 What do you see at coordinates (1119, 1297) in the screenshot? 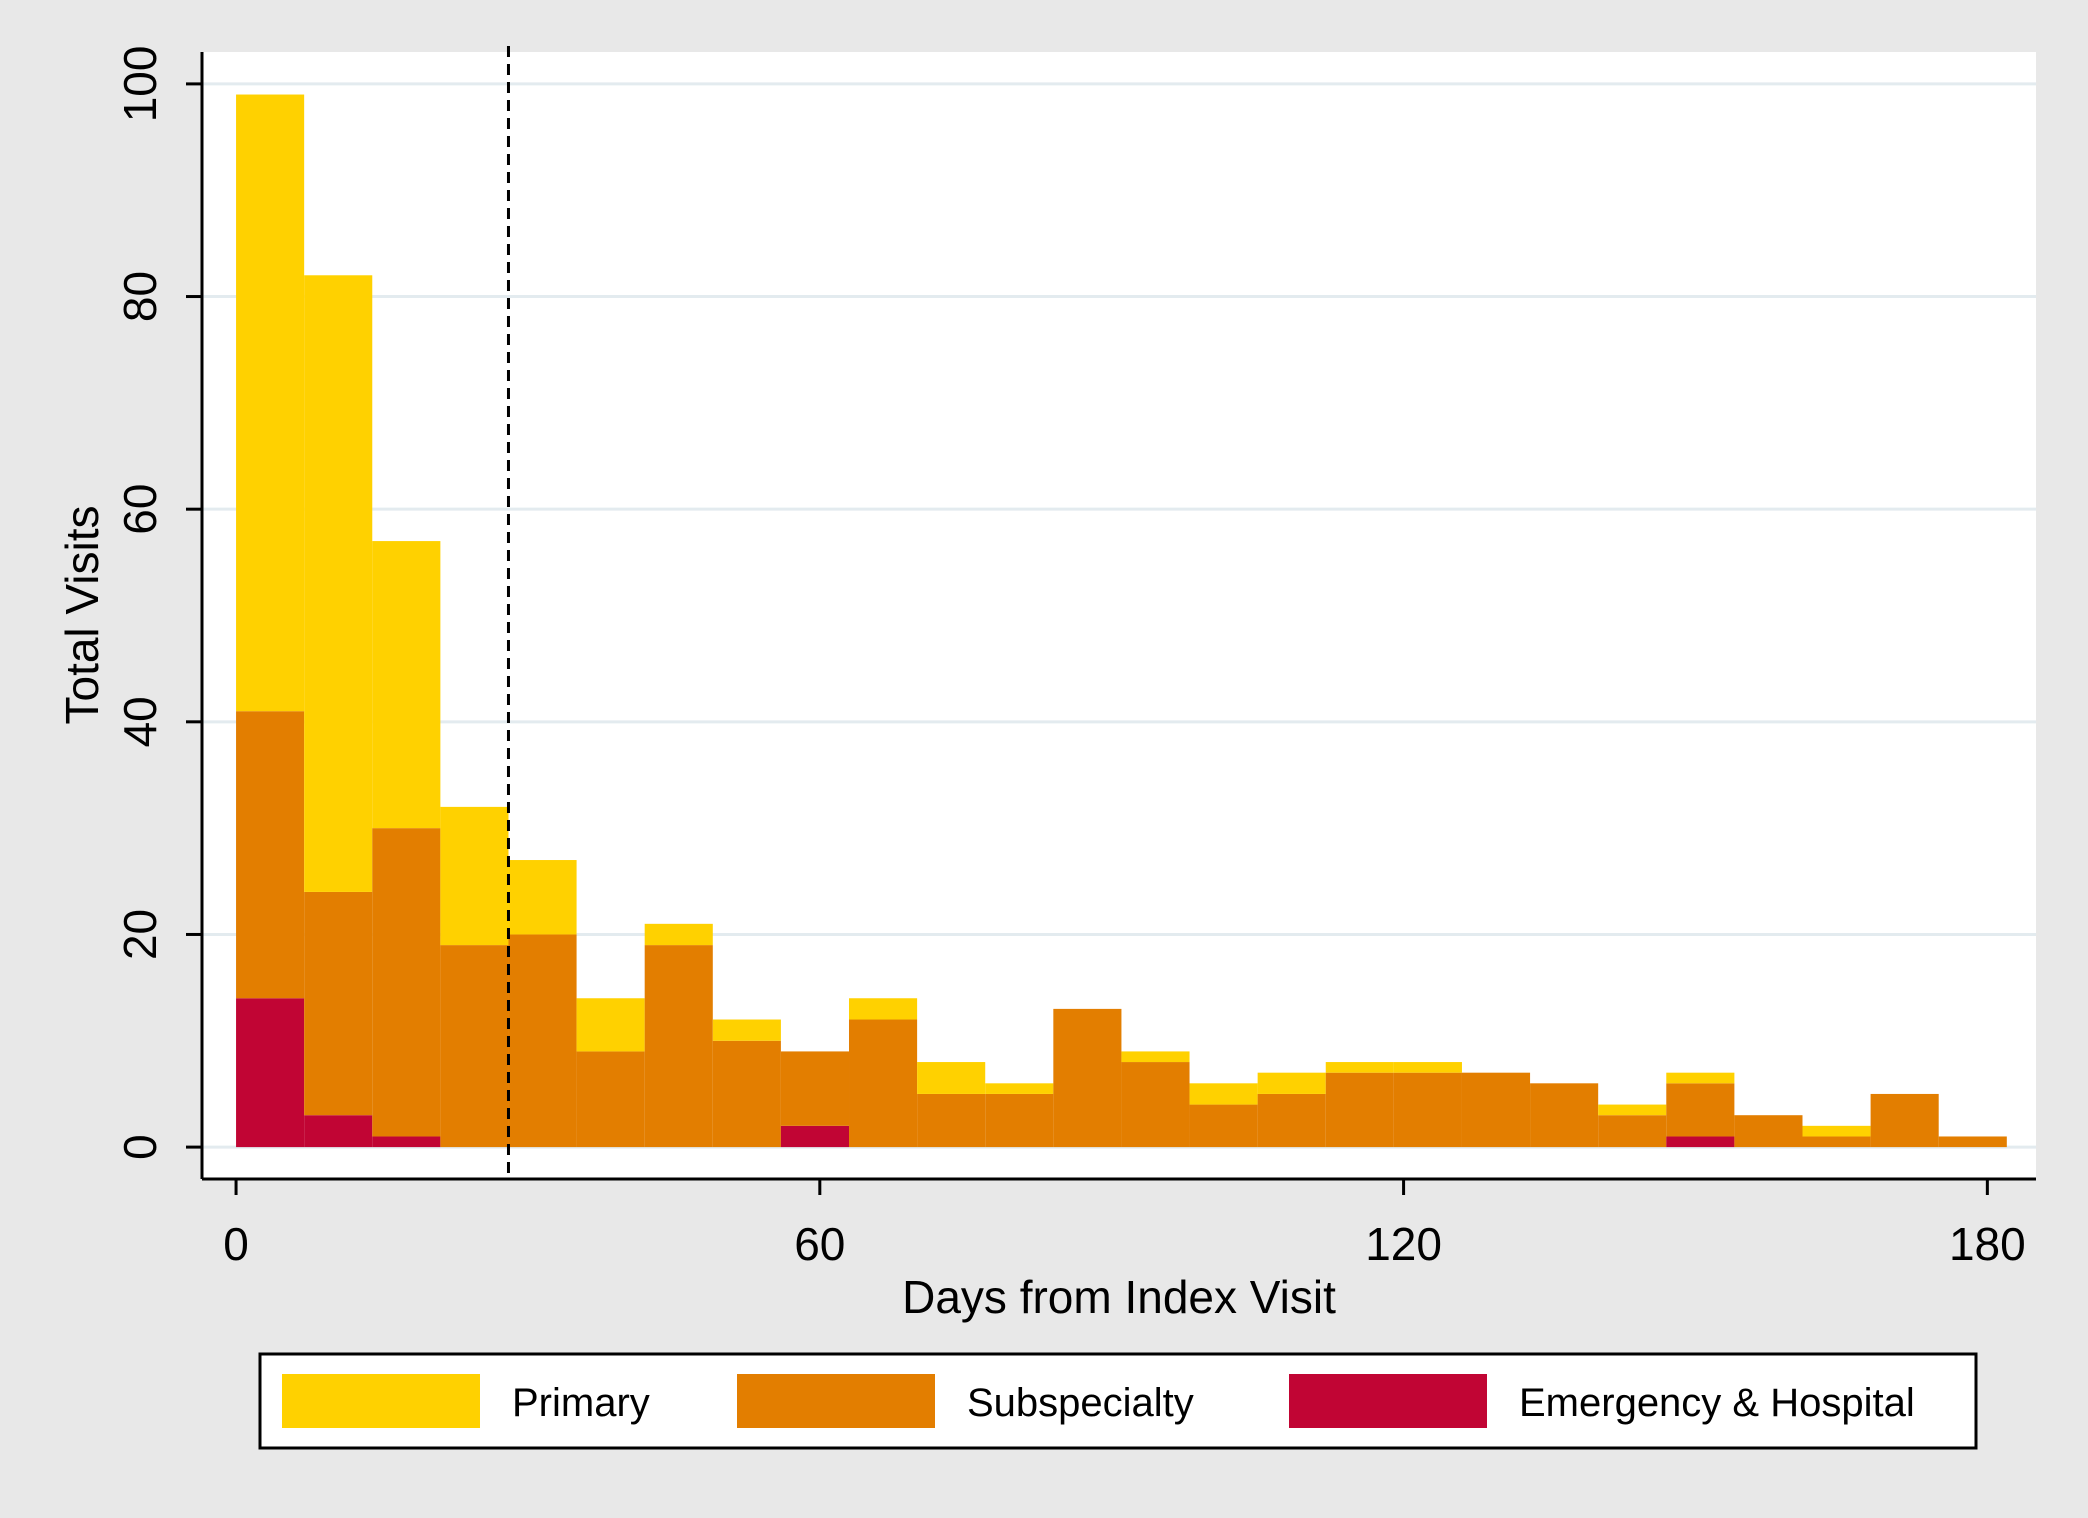
I see `x-axis-label: Days from Index Visit` at bounding box center [1119, 1297].